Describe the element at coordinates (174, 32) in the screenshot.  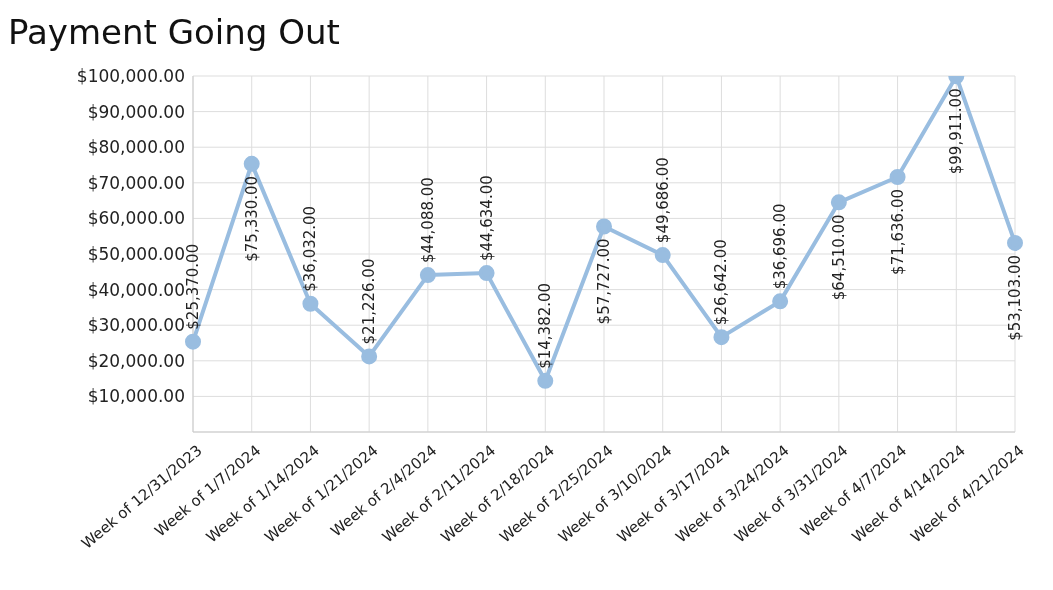
I see `chart-title: Payment Going Out` at that location.